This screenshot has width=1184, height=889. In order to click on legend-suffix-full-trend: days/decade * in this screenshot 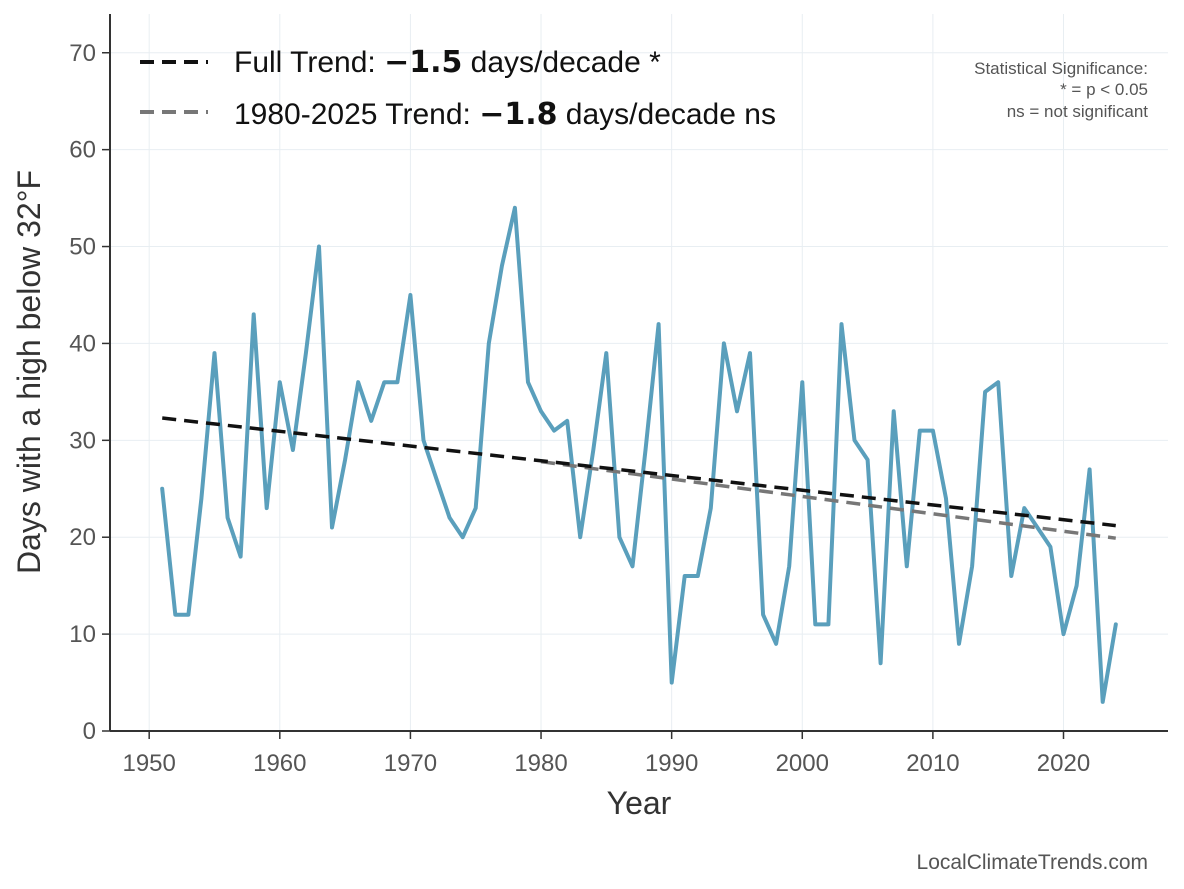, I will do `click(561, 62)`.